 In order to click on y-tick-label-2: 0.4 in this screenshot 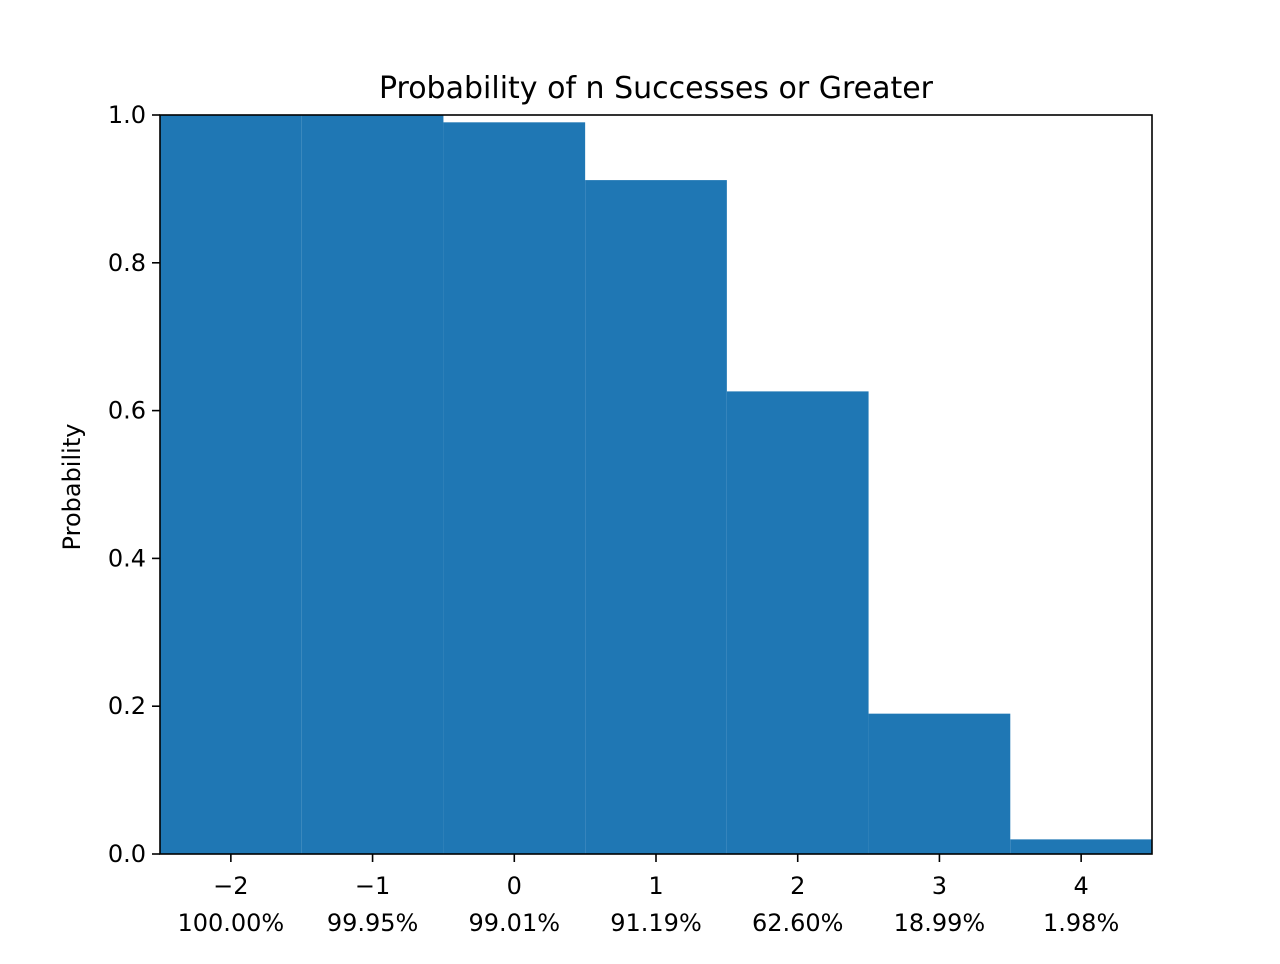, I will do `click(127, 558)`.